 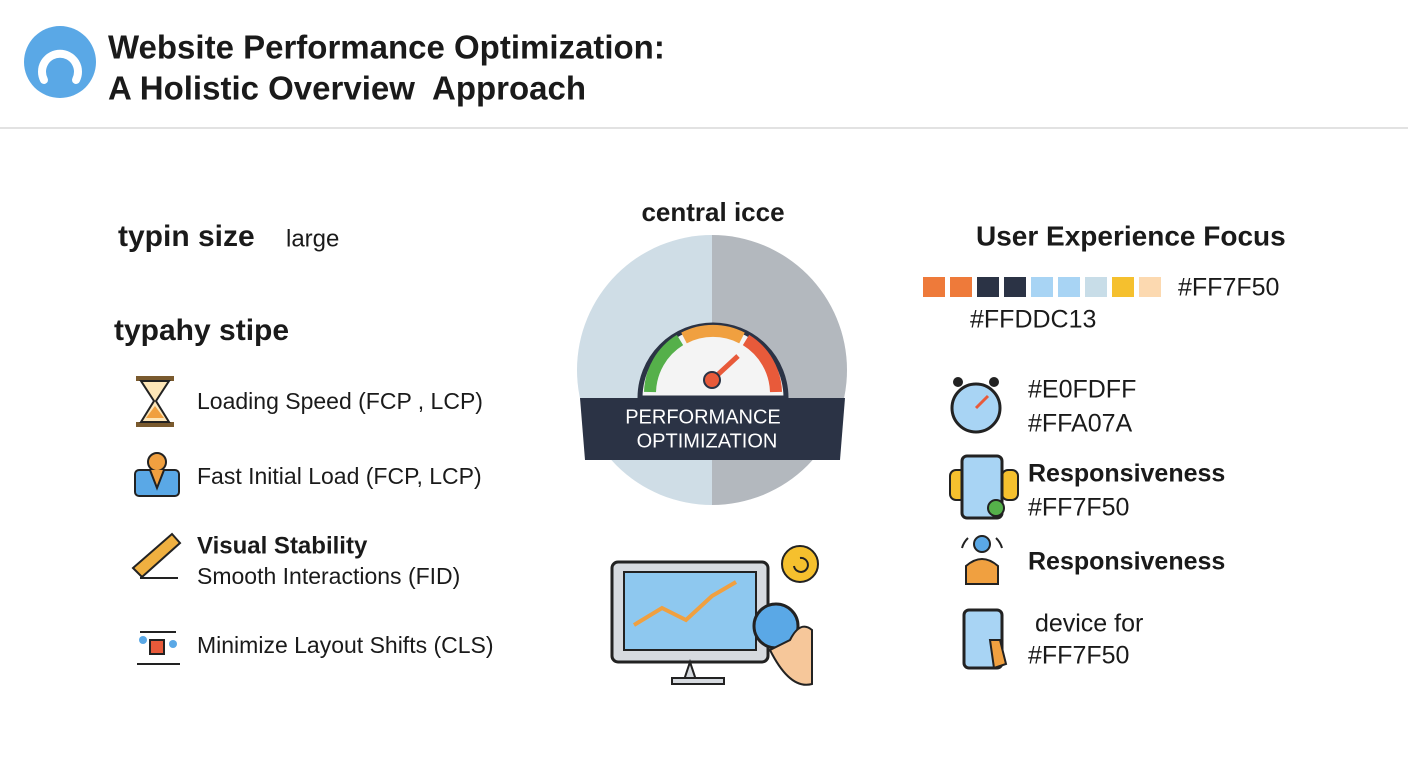 What do you see at coordinates (712, 212) in the screenshot?
I see `center-label: central icce` at bounding box center [712, 212].